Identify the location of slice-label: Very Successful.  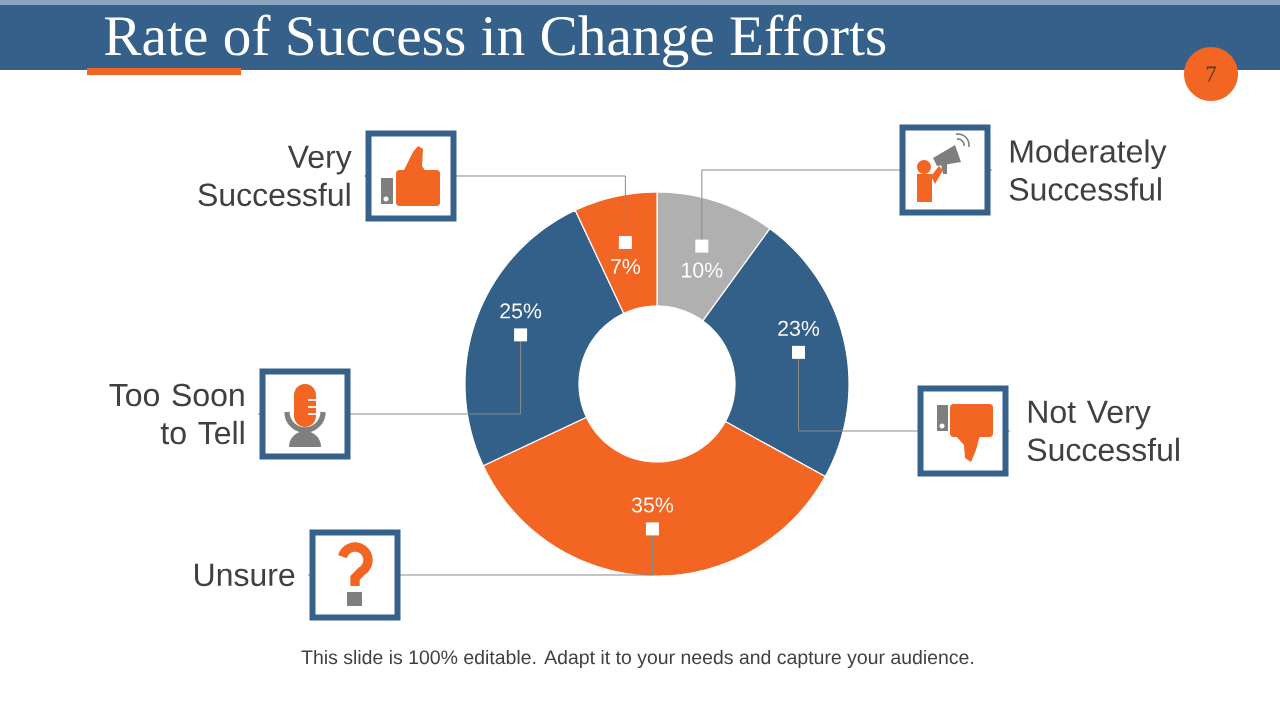
(275, 176).